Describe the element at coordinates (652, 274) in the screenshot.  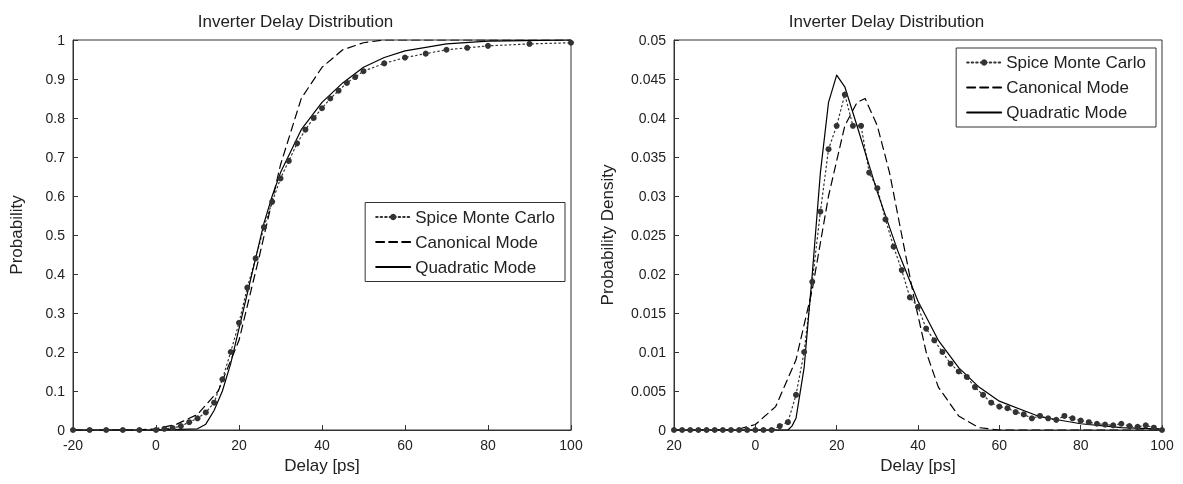
I see `y-tick-label: 0.02` at that location.